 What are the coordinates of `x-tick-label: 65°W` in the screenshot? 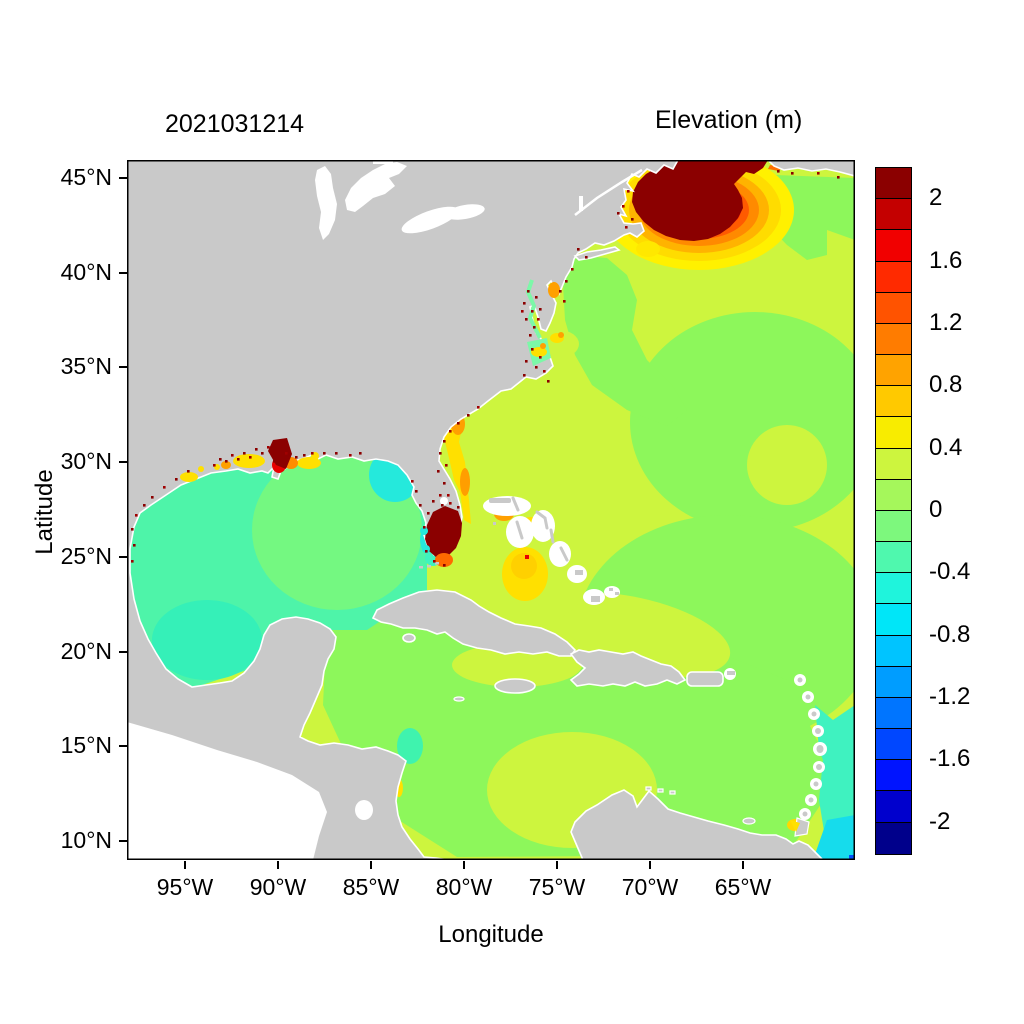 It's located at (743, 887).